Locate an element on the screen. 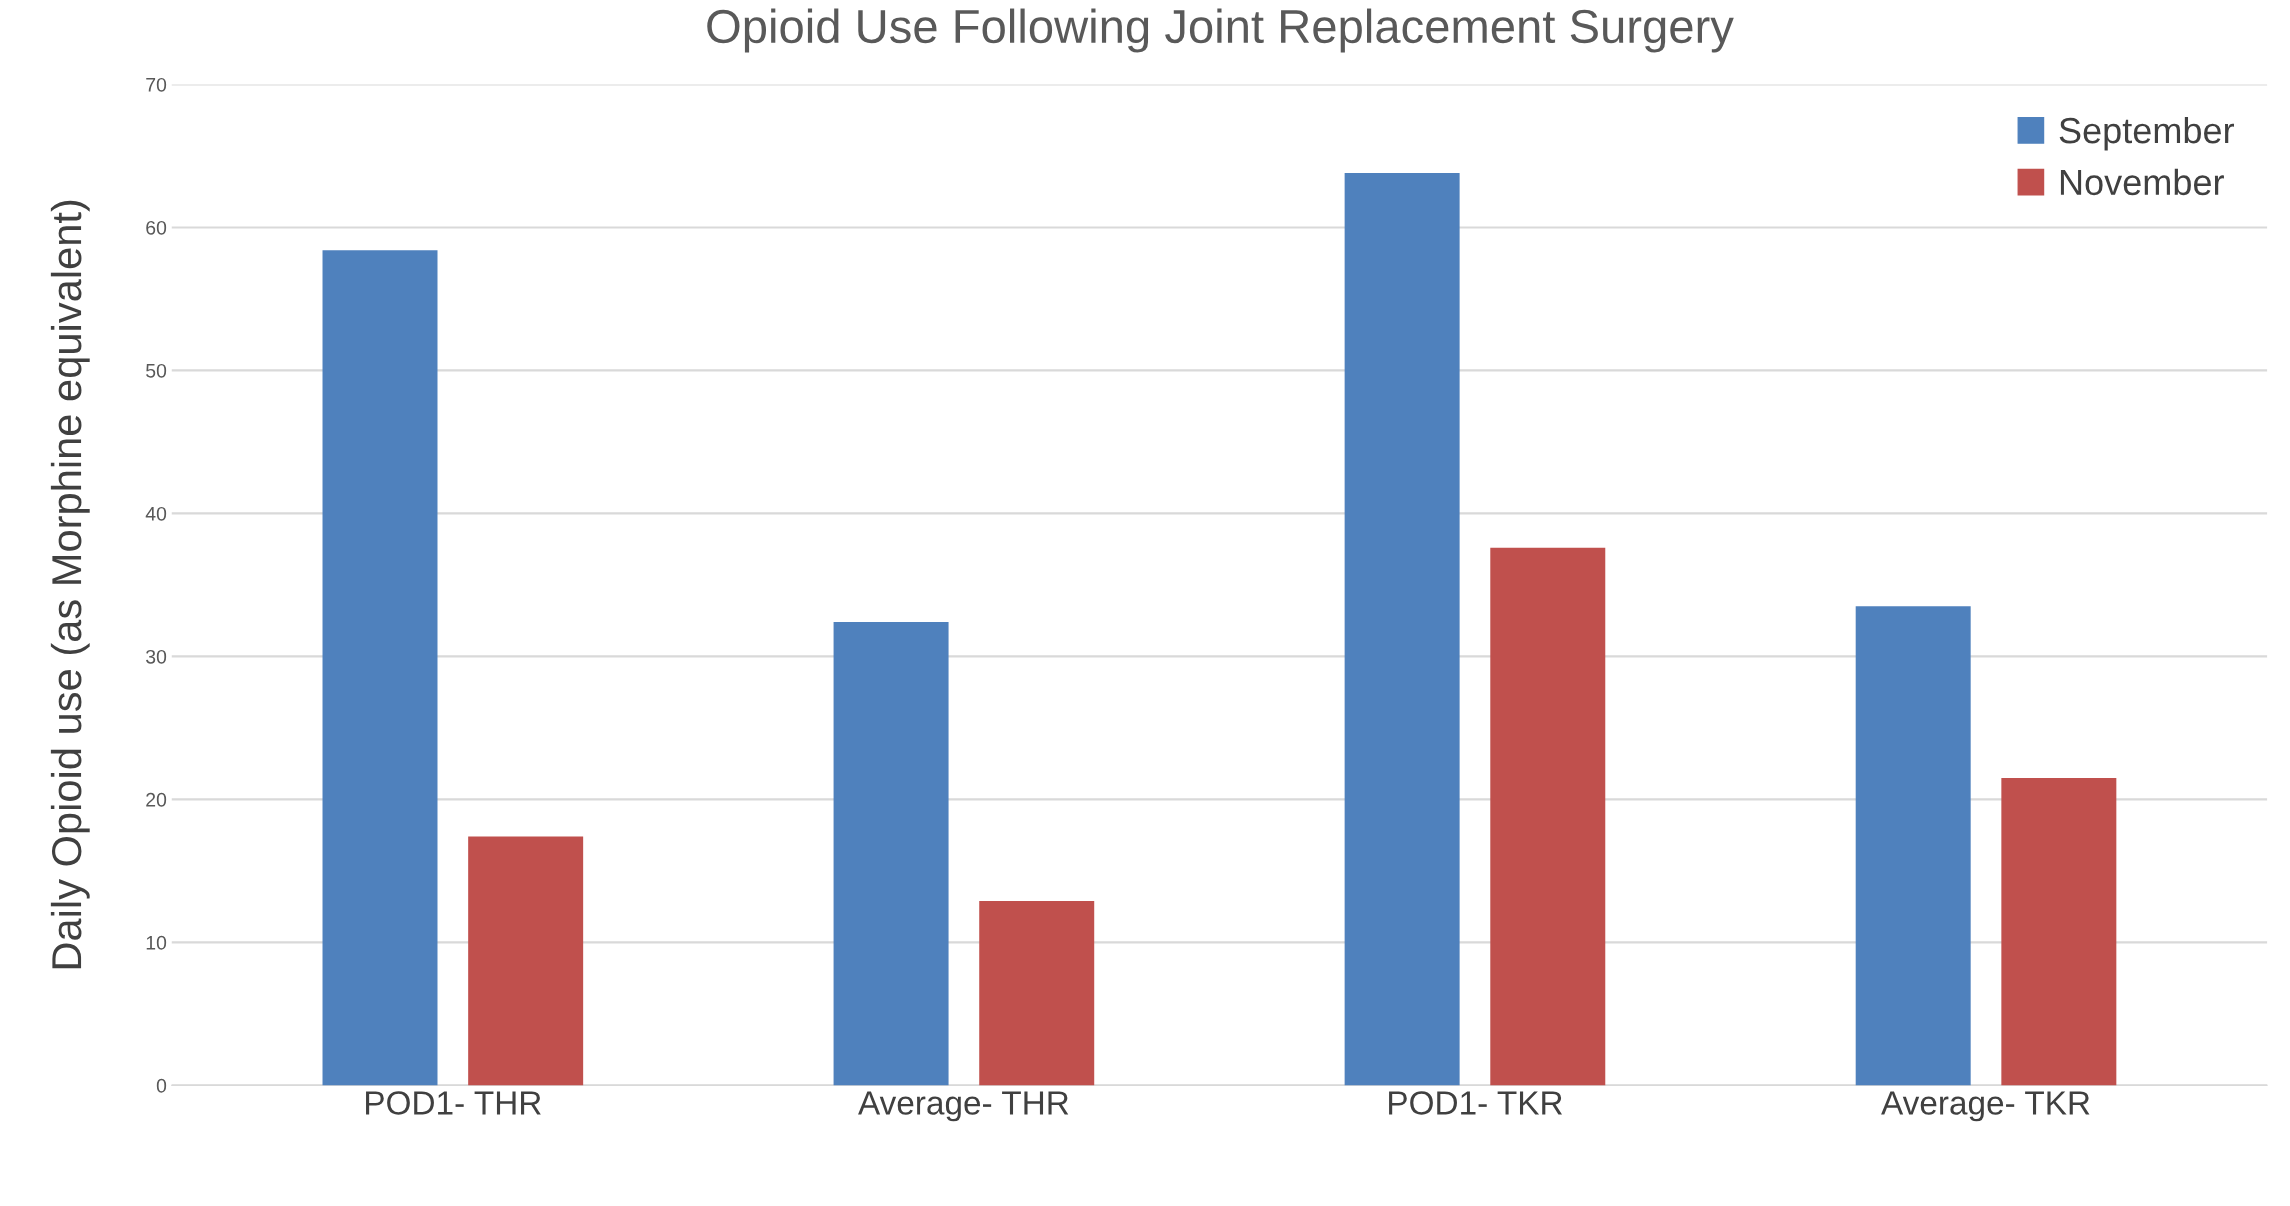 The width and height of the screenshot is (2290, 1206). y-tick-label: 40 is located at coordinates (156, 513).